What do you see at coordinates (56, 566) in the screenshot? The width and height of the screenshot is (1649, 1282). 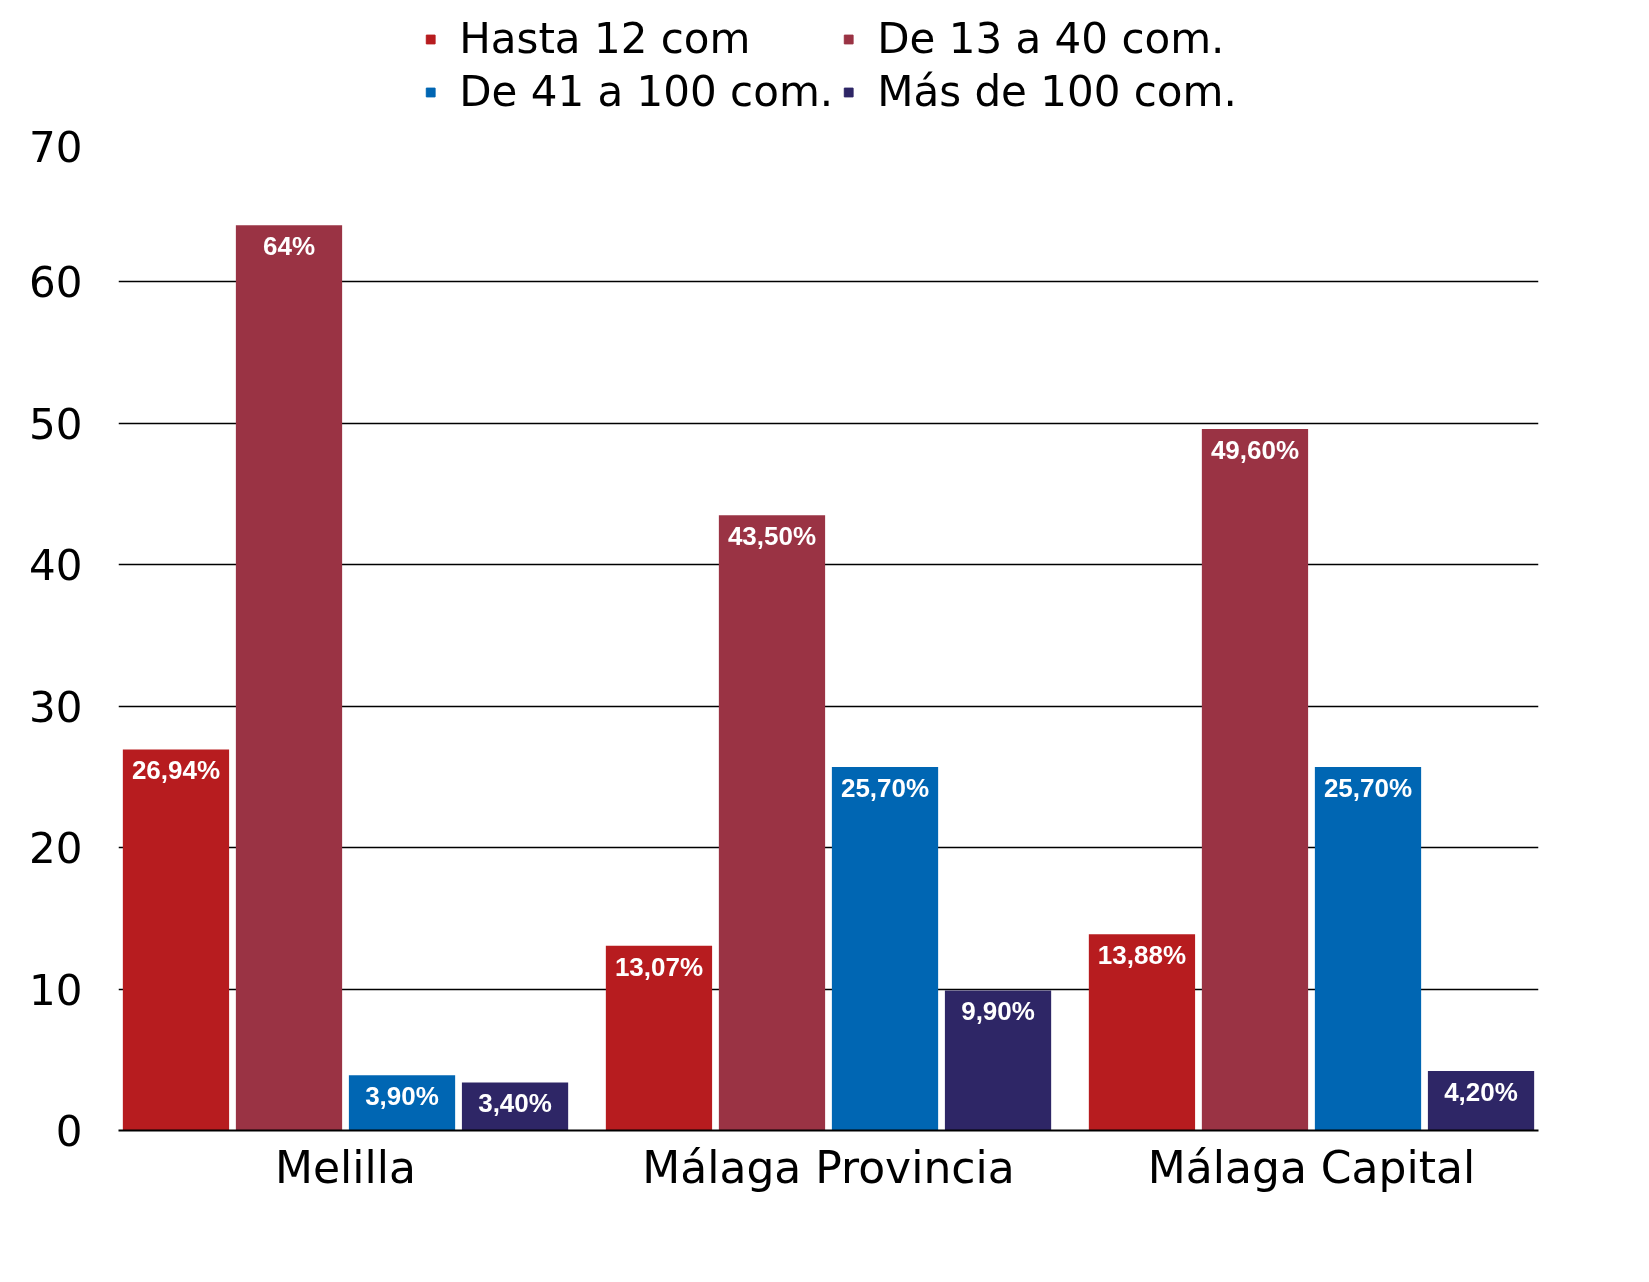 I see `y-tick-label: 40` at bounding box center [56, 566].